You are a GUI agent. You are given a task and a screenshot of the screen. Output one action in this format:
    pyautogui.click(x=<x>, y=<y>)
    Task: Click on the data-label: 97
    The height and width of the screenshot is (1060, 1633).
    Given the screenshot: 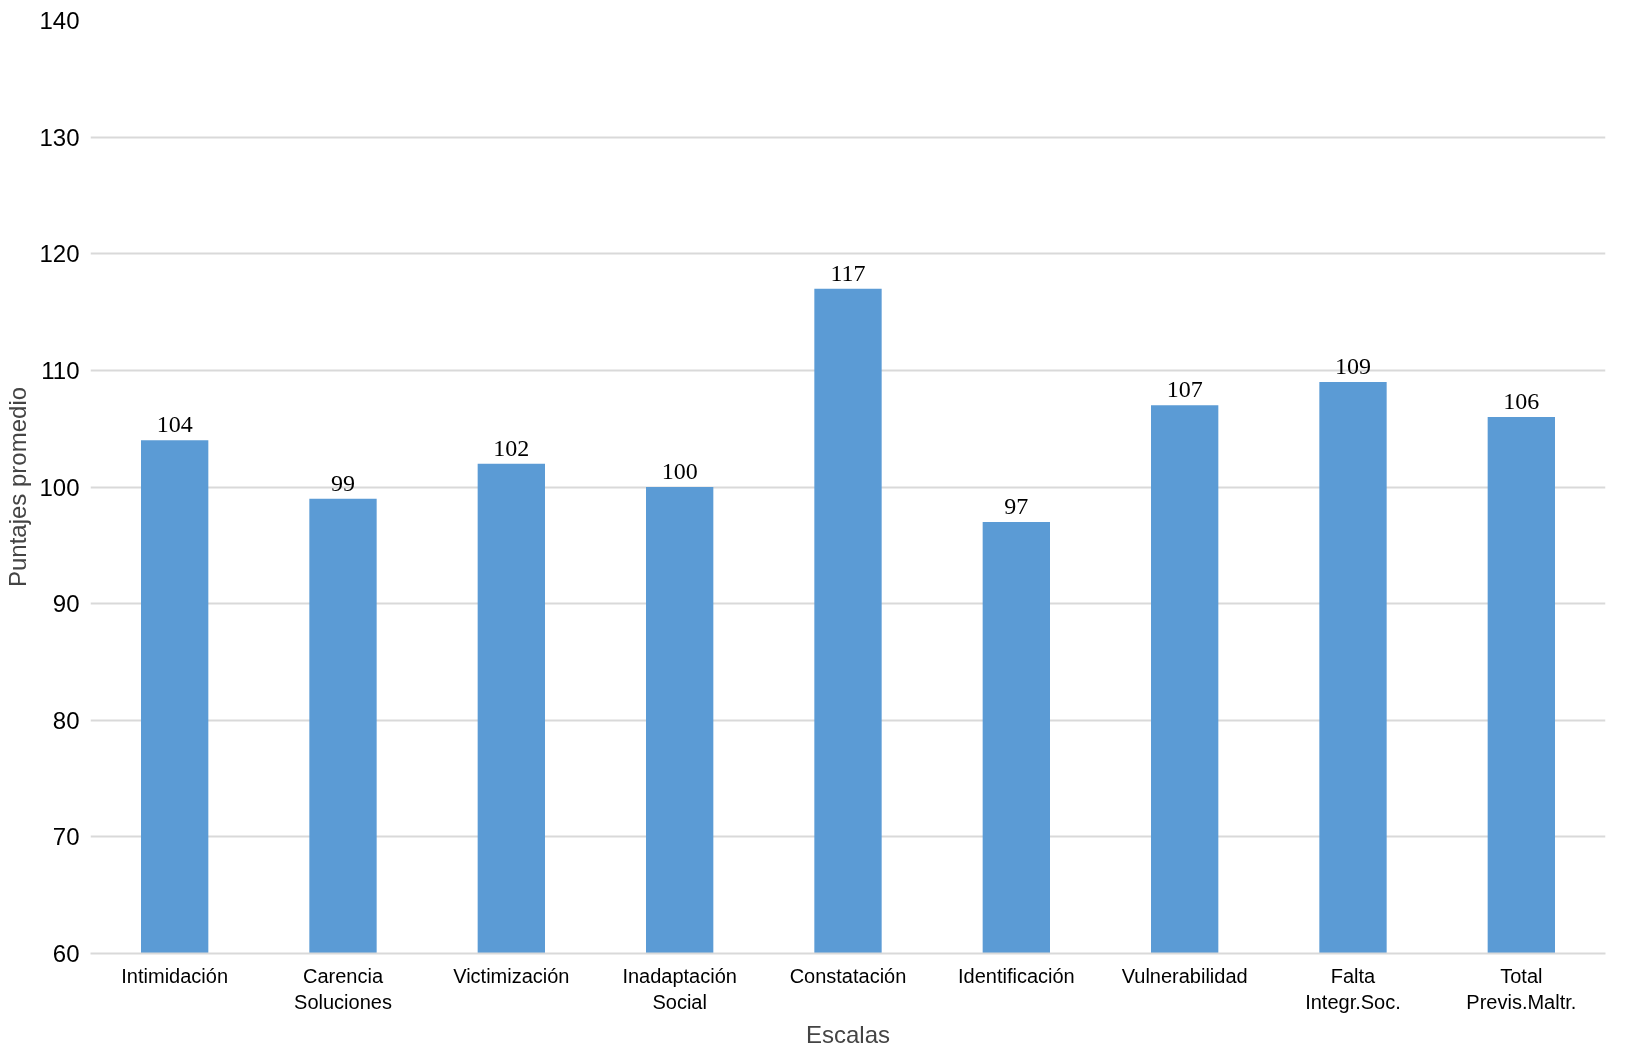 What is the action you would take?
    pyautogui.click(x=1016, y=505)
    